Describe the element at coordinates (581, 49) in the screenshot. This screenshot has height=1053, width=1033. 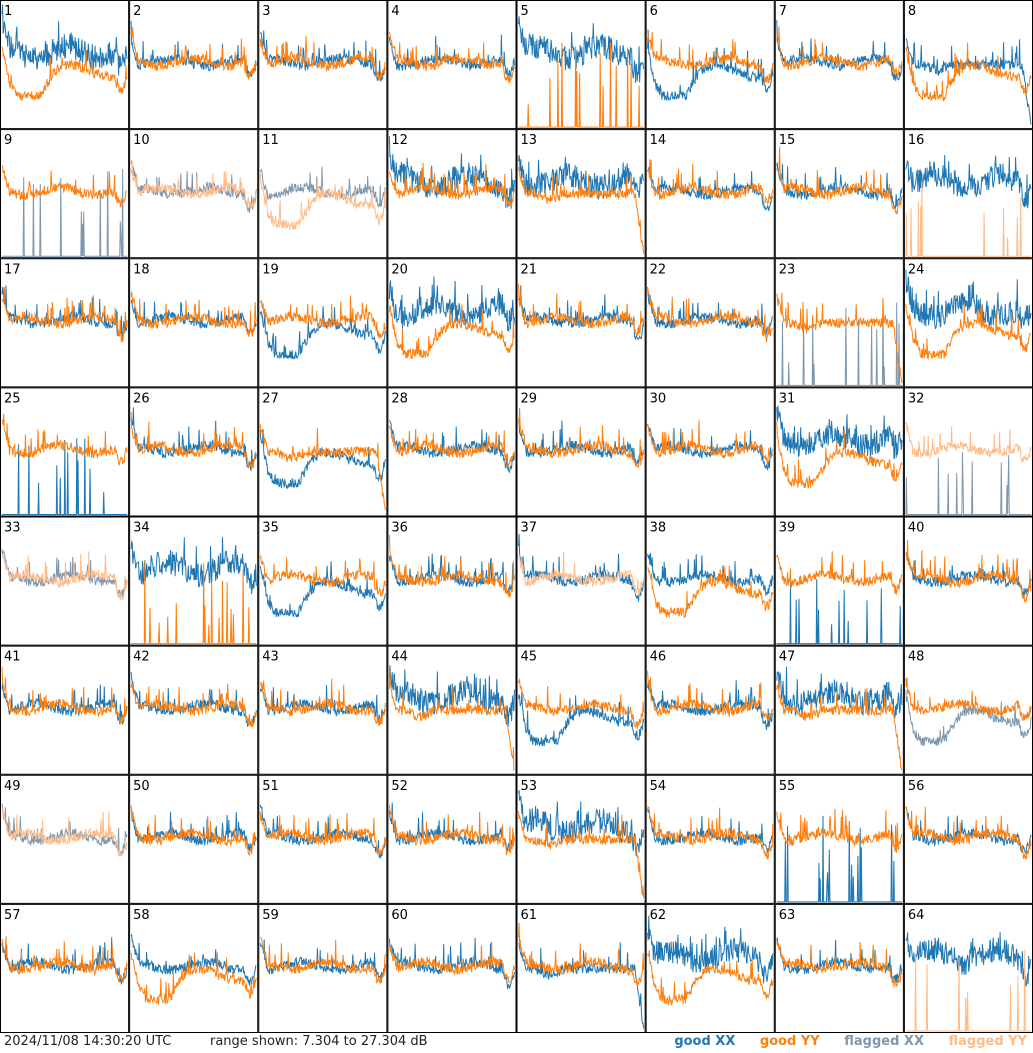
I see `panel-5-xx-trace` at that location.